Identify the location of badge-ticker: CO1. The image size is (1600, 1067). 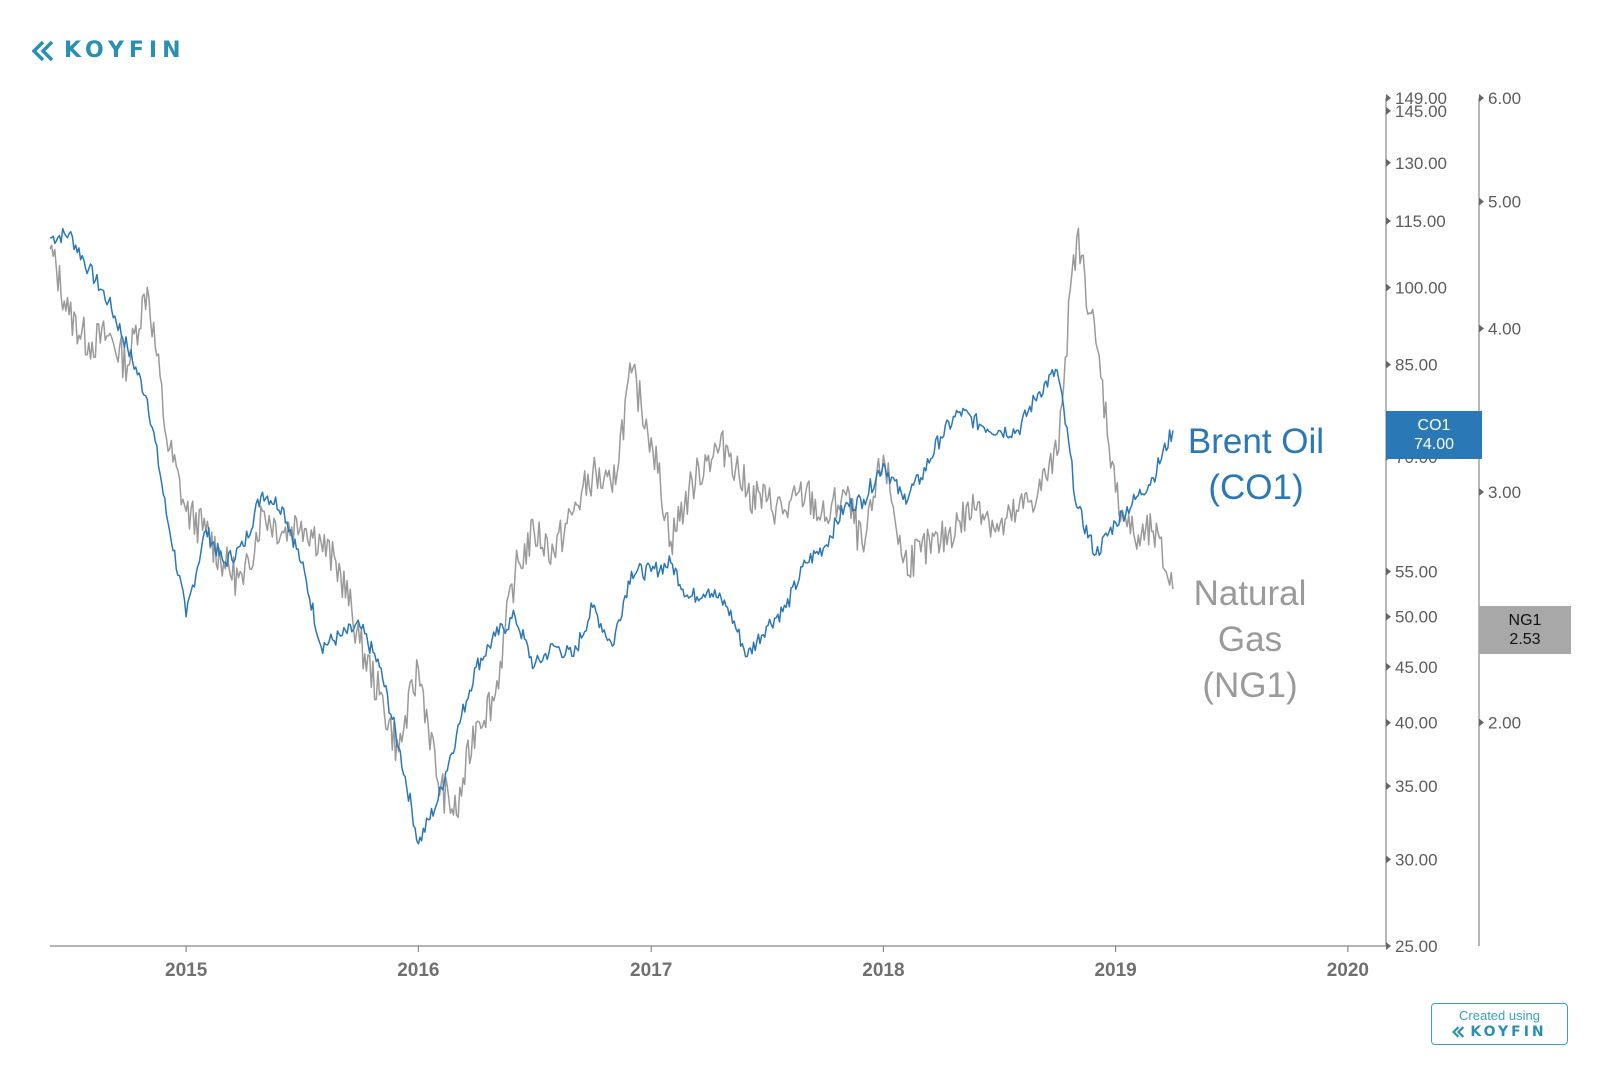
(1434, 425).